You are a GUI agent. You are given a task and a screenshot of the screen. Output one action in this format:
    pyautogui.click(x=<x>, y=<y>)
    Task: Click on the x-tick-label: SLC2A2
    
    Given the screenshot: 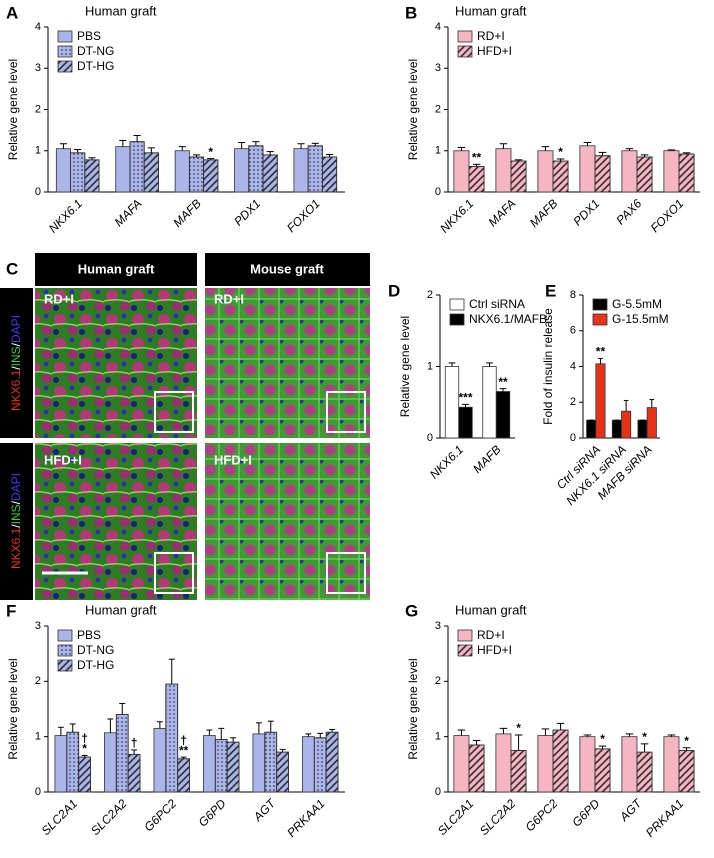 What is the action you would take?
    pyautogui.click(x=109, y=817)
    